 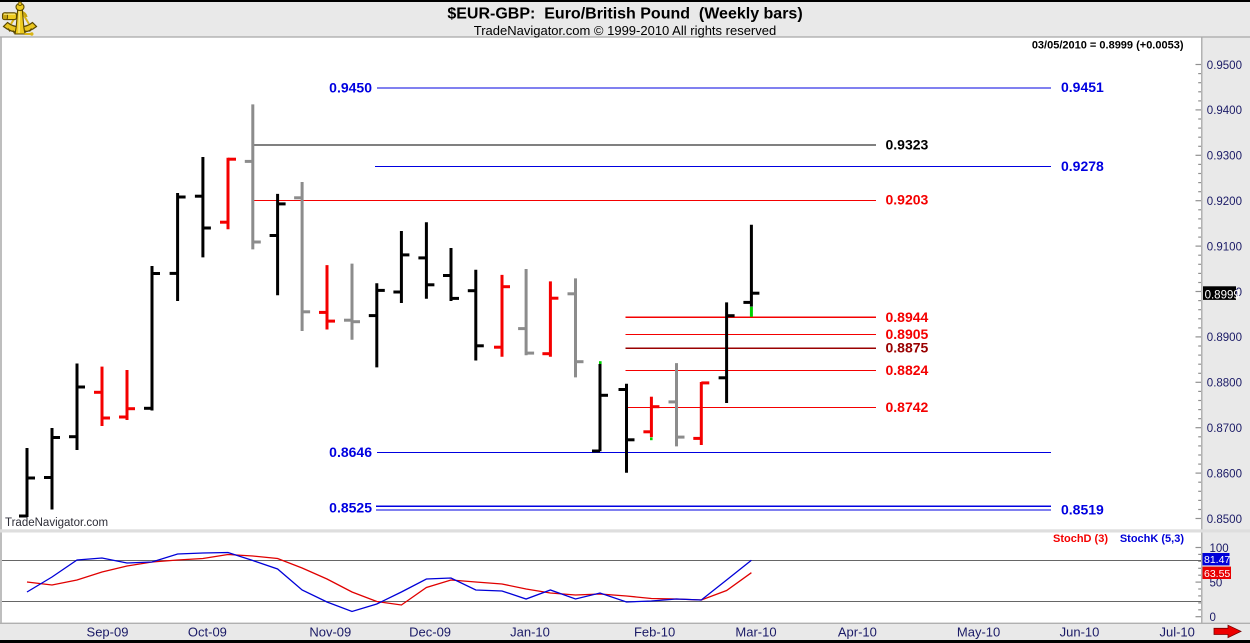 What do you see at coordinates (1219, 549) in the screenshot?
I see `svg-text: 100` at bounding box center [1219, 549].